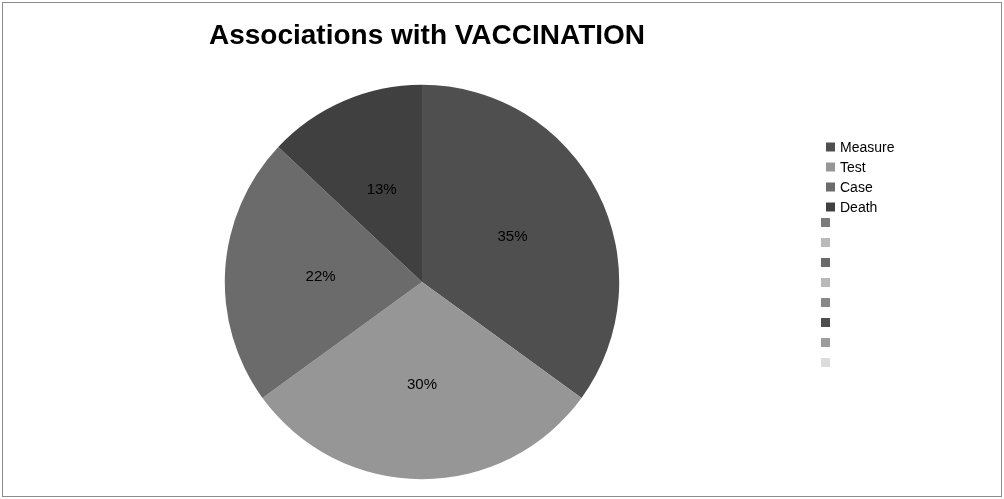  Describe the element at coordinates (867, 147) in the screenshot. I see `legend-label: Measure` at that location.